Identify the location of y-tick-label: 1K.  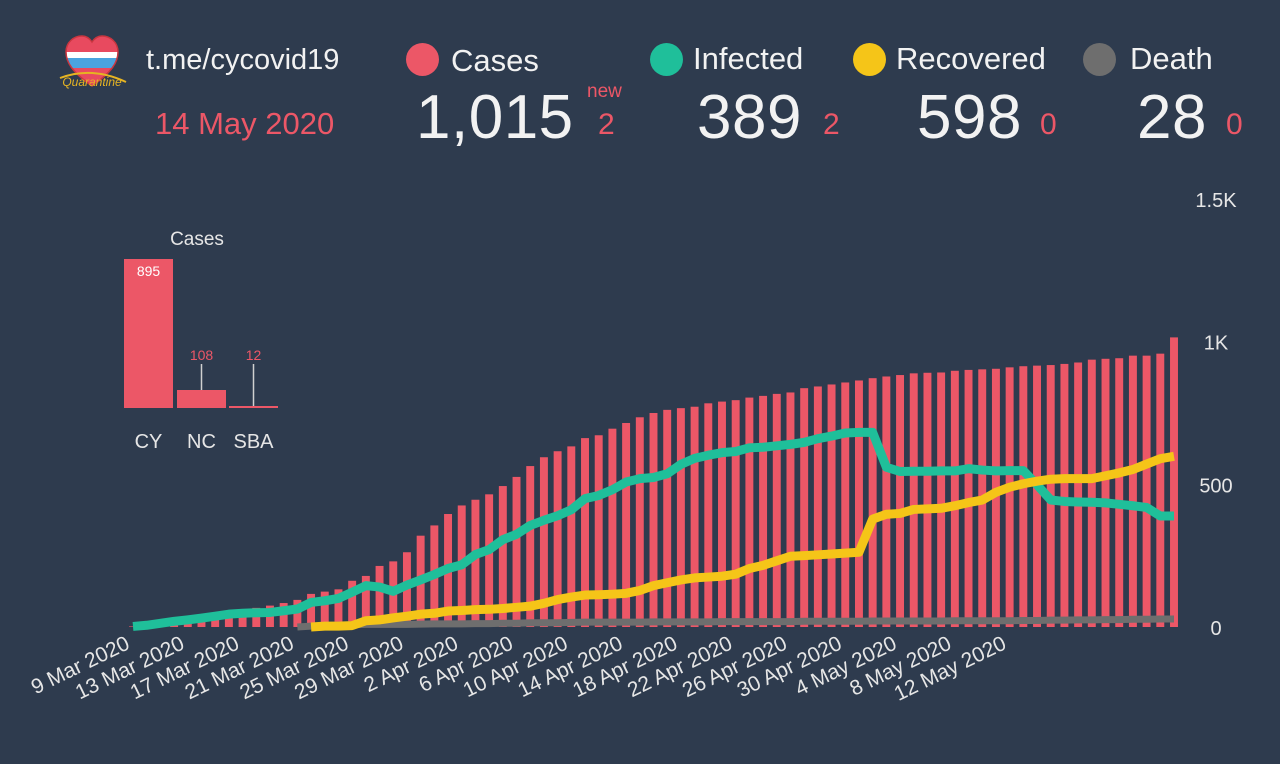
(1216, 344).